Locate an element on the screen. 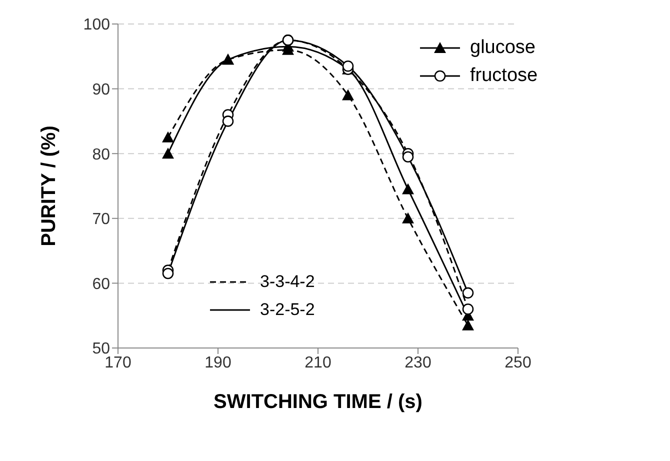 This screenshot has height=461, width=670. legend-label: glucose is located at coordinates (503, 48).